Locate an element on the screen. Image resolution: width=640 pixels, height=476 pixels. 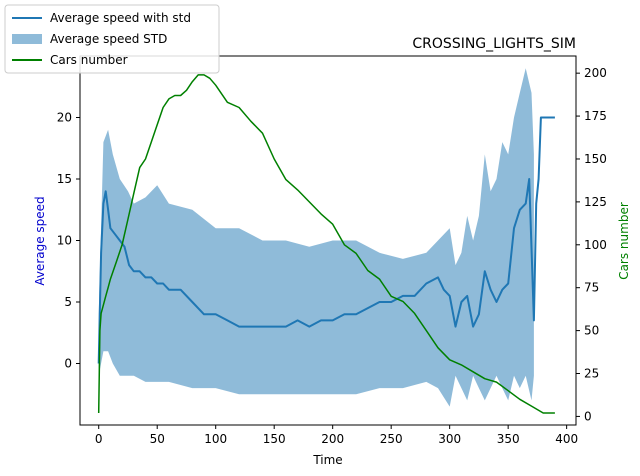
x-tick-label-150: 150 is located at coordinates (274, 439).